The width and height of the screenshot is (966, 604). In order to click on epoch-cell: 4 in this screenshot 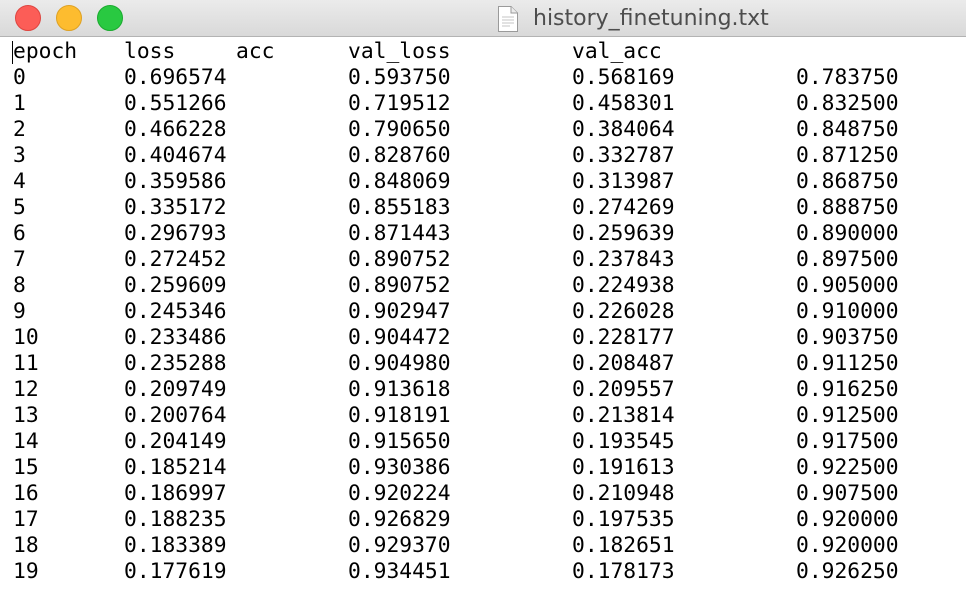, I will do `click(19, 181)`.